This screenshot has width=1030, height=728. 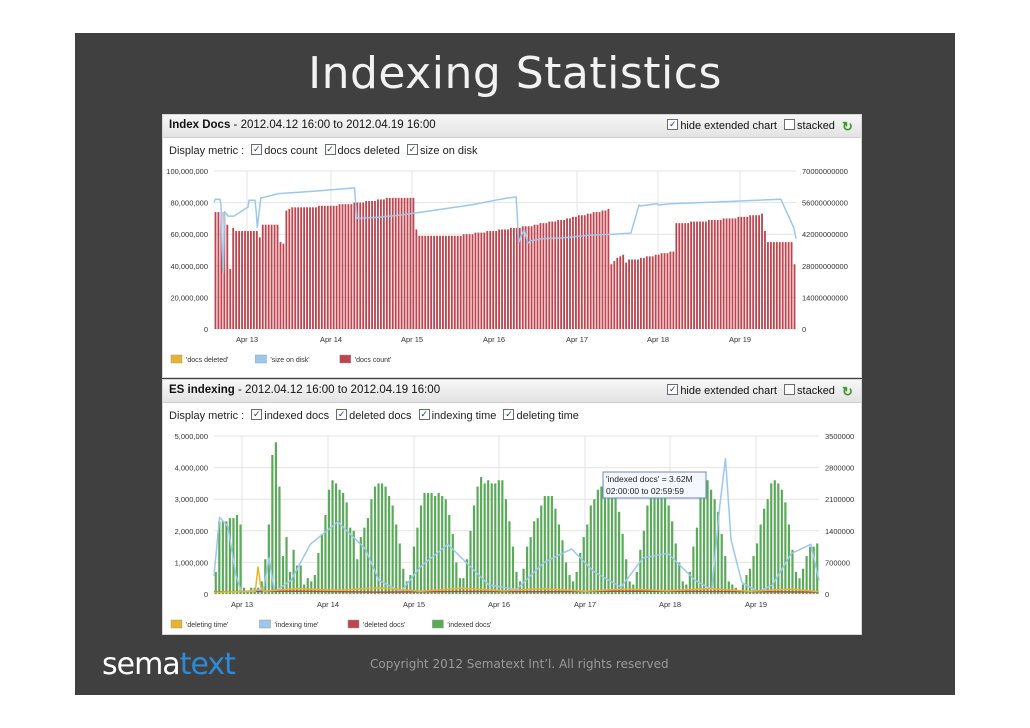 What do you see at coordinates (516, 591) in the screenshot?
I see `series-deleted-docs-line` at bounding box center [516, 591].